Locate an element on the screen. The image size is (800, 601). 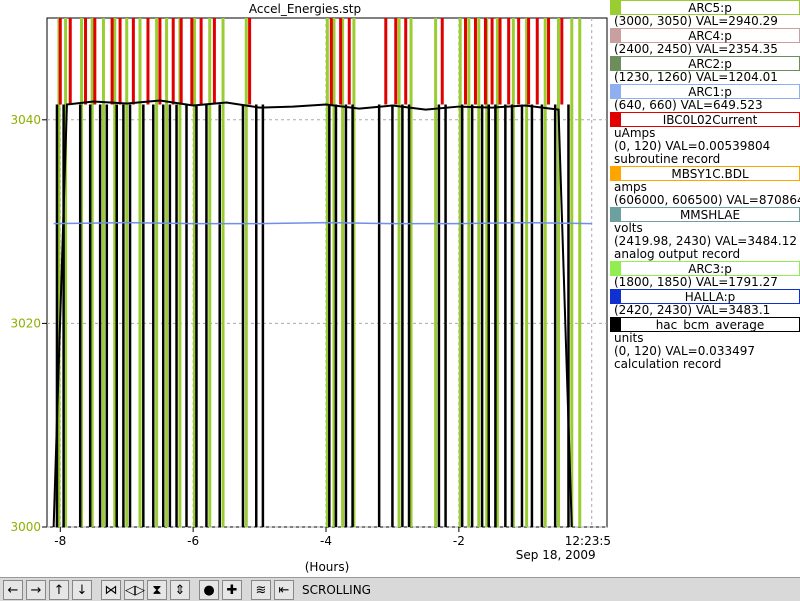
legend-series-name: IBC0L02Current is located at coordinates (710, 120).